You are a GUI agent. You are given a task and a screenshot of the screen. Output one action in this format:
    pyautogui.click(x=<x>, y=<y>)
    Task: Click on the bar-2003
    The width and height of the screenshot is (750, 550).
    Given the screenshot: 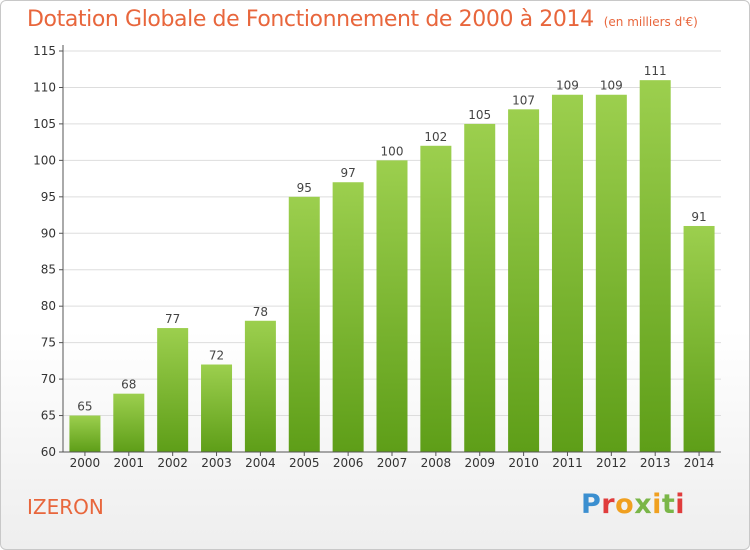 What is the action you would take?
    pyautogui.click(x=217, y=408)
    